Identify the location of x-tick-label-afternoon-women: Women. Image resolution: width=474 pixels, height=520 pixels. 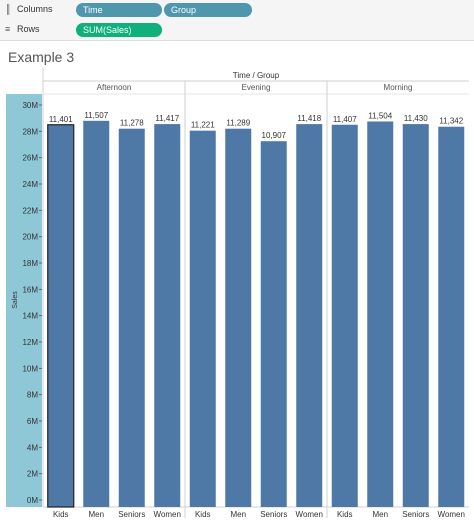
(167, 514).